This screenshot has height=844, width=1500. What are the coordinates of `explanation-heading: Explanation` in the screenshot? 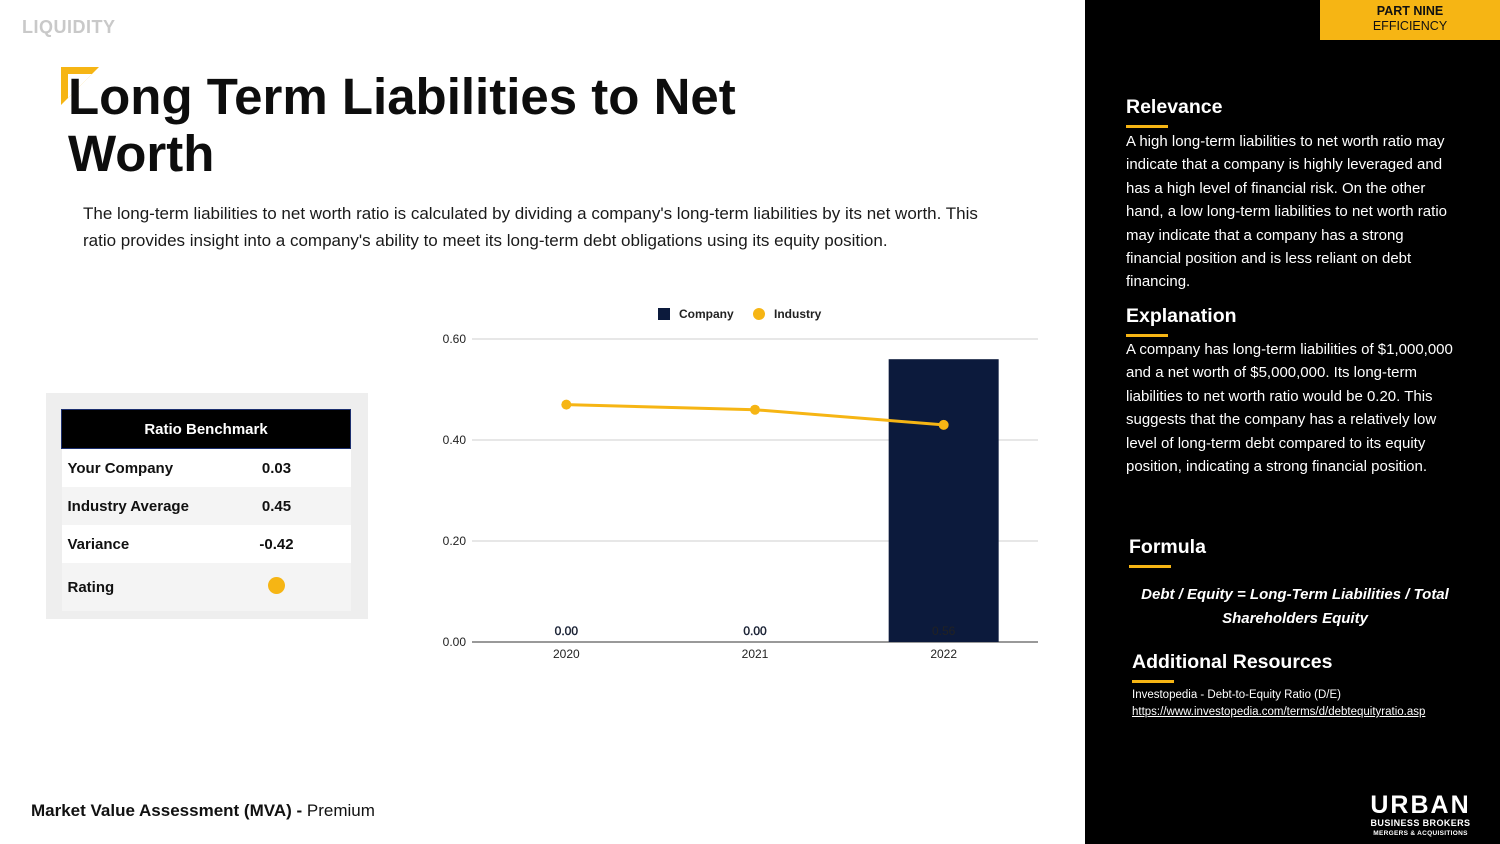 It's located at (1181, 321).